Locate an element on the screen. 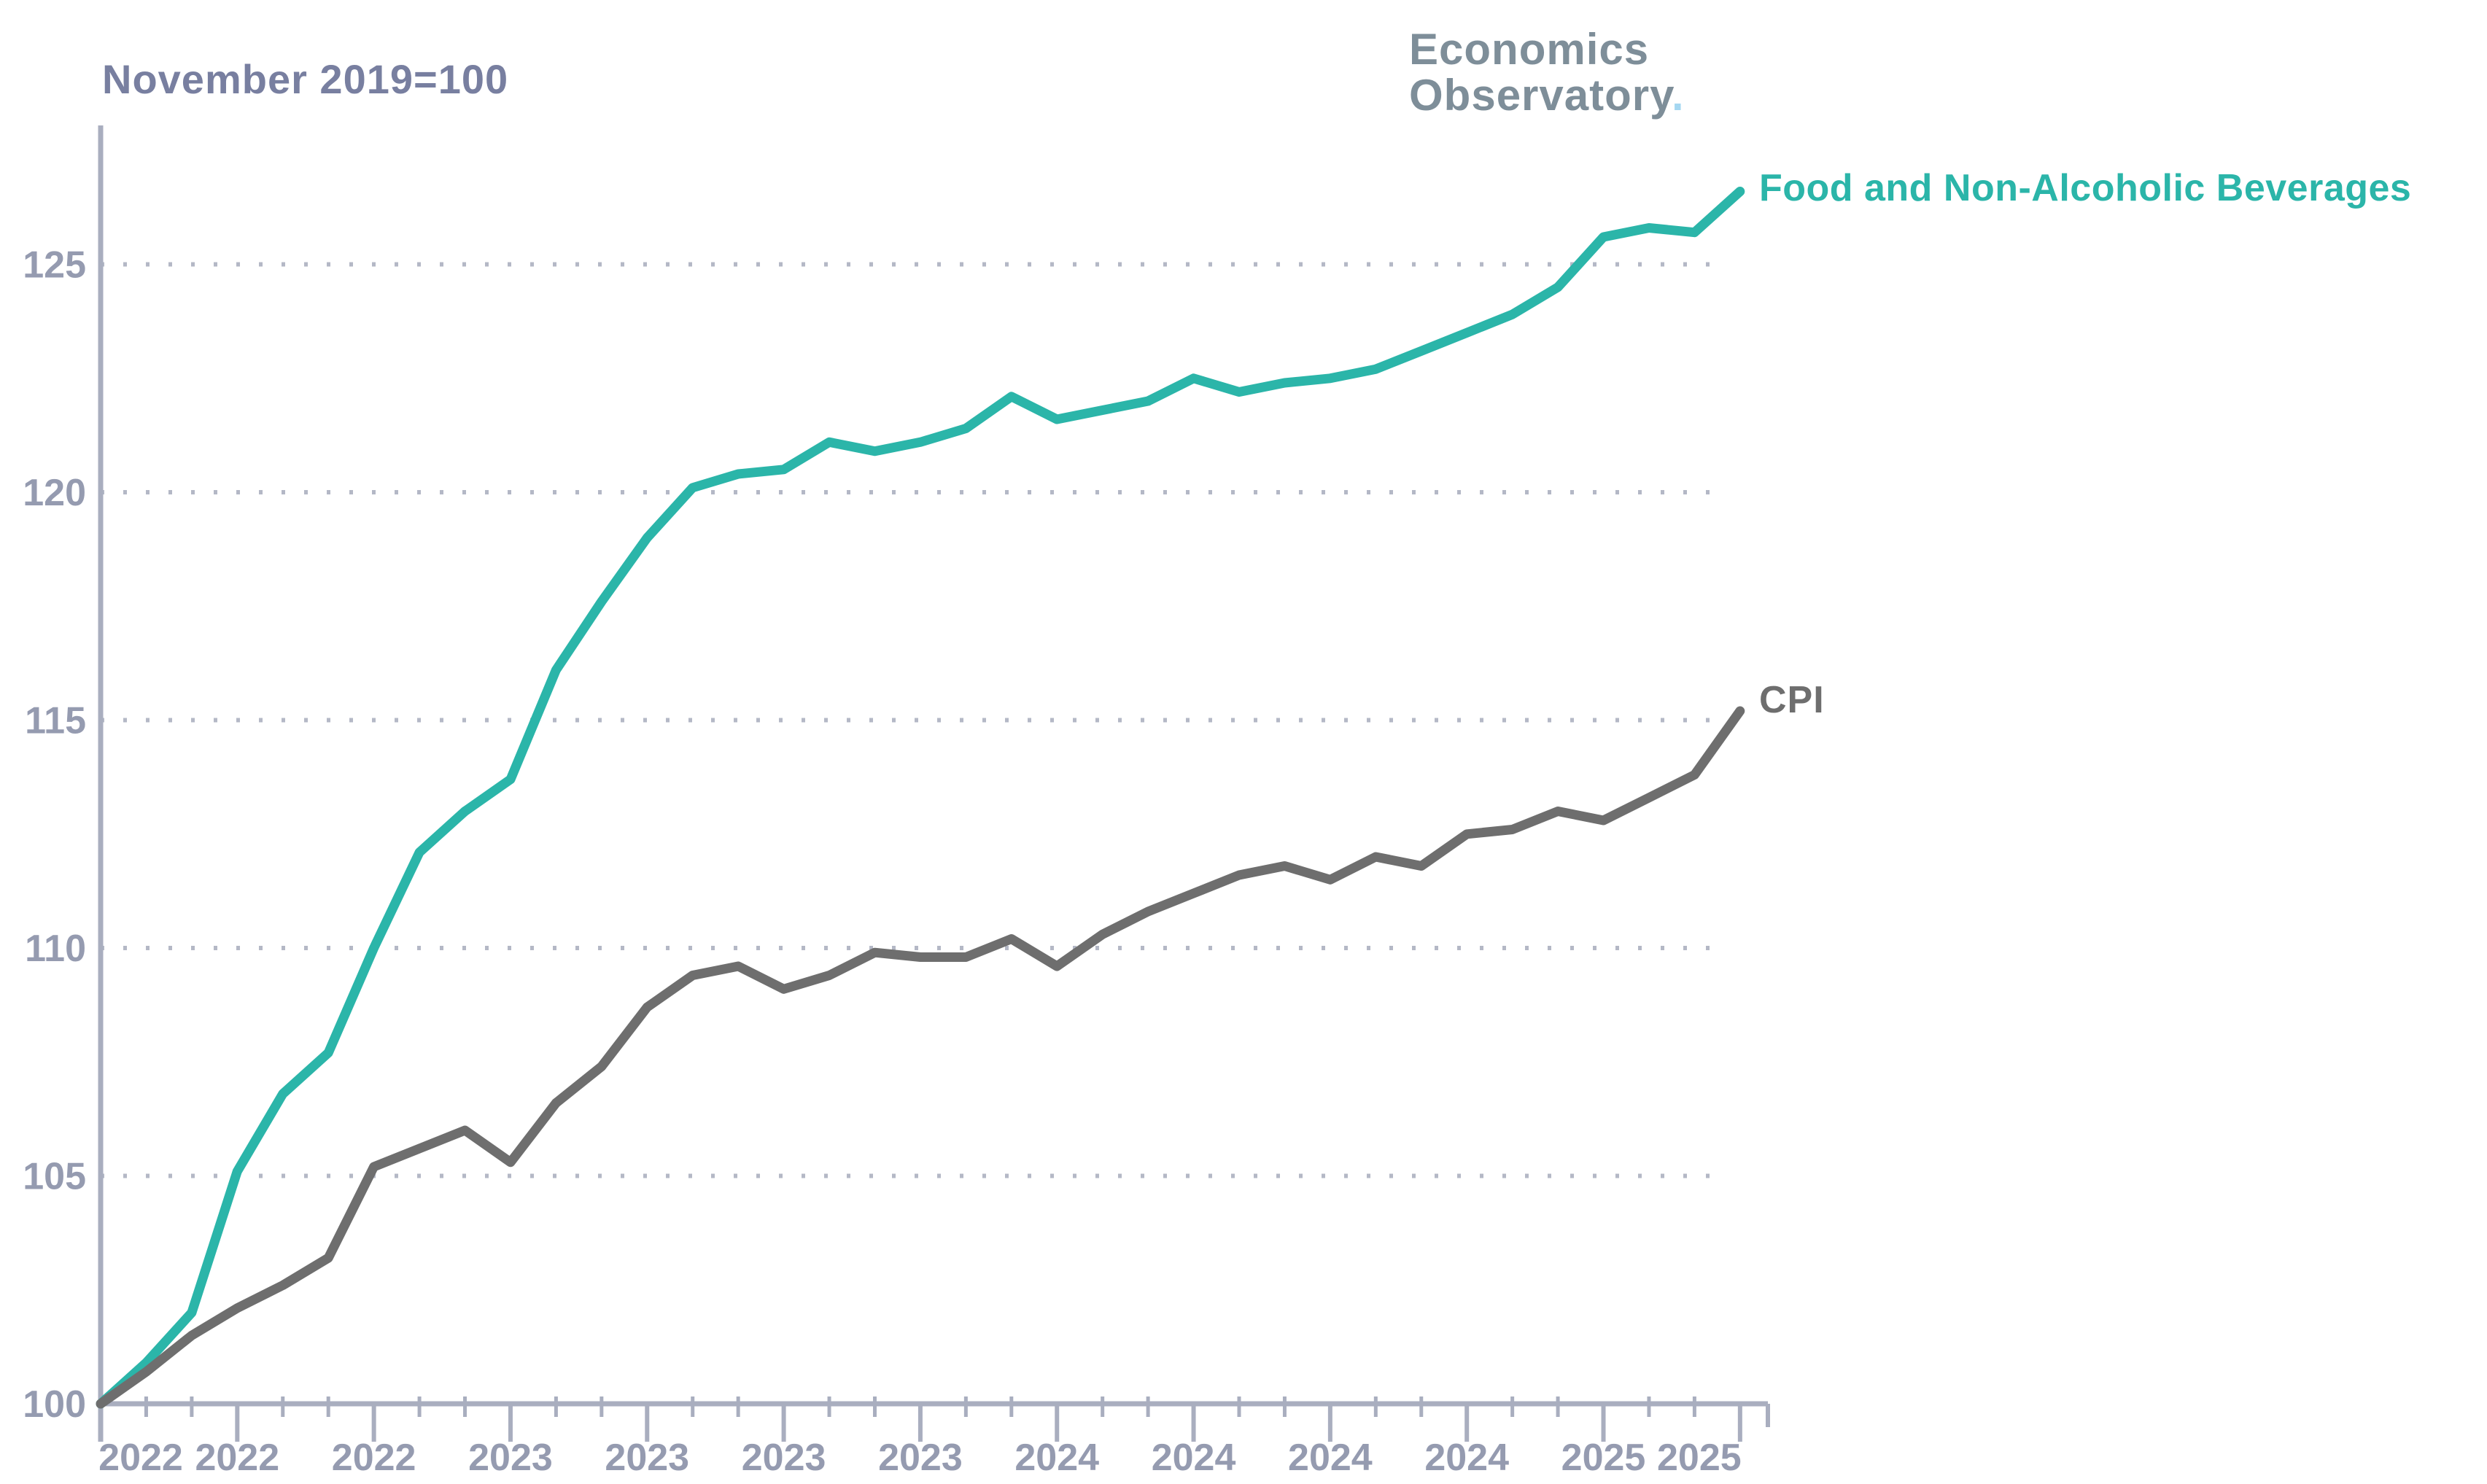 This screenshot has height=1484, width=2487. series-label-cpi: CPI is located at coordinates (1792, 700).